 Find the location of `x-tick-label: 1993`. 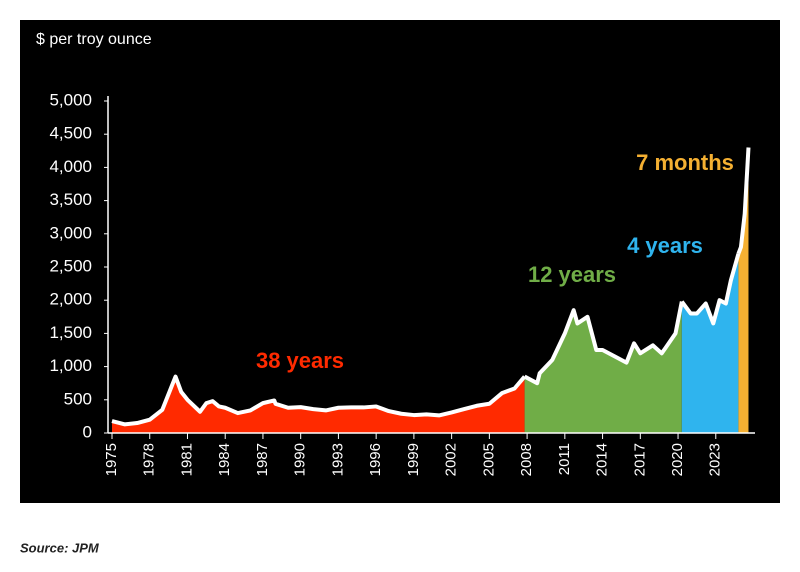

x-tick-label: 1993 is located at coordinates (337, 459).